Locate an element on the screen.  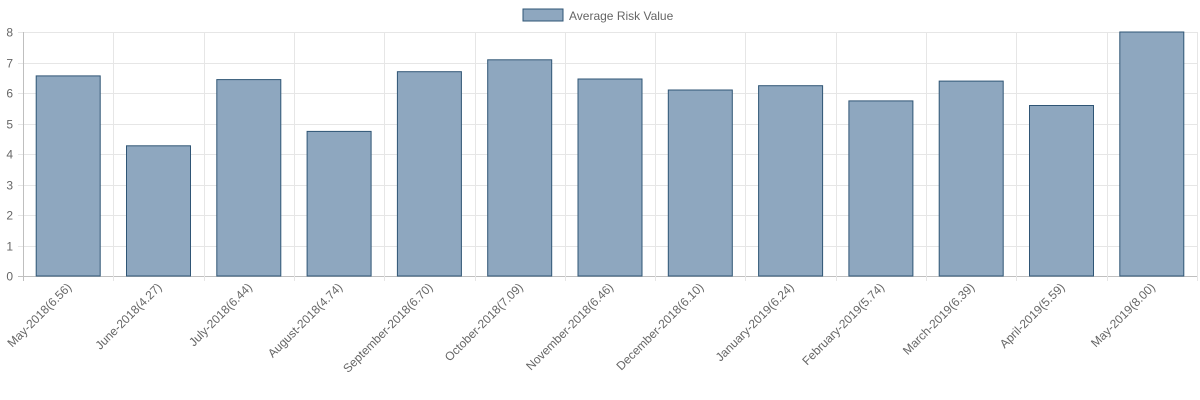
x-tick-label: February-2019(5.74) is located at coordinates (843, 324).